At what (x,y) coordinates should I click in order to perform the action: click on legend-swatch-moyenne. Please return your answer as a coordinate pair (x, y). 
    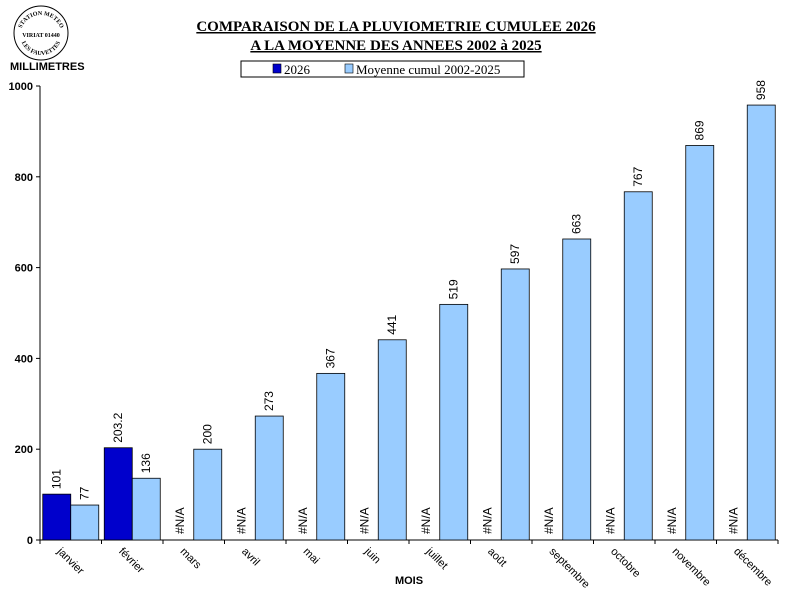
    Looking at the image, I should click on (349, 68).